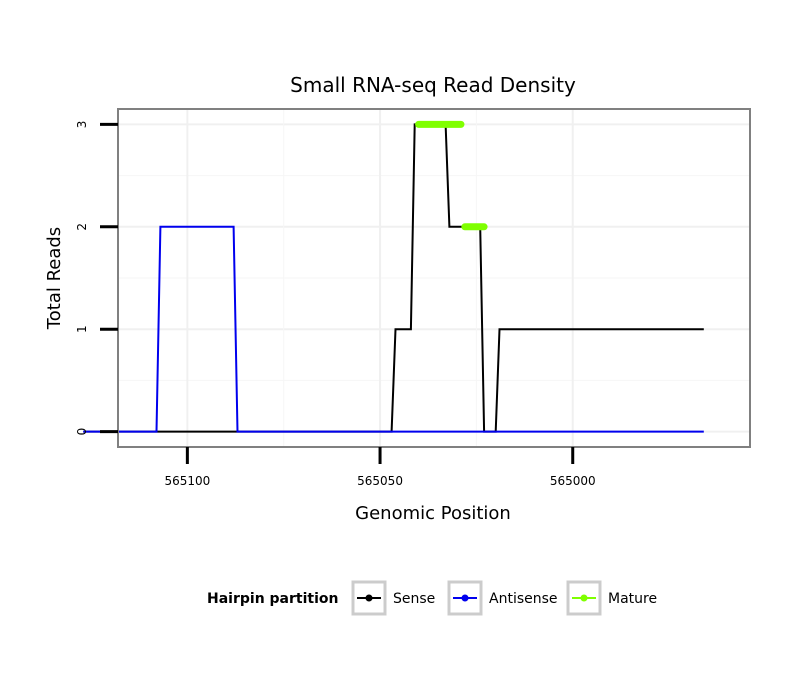 This screenshot has width=810, height=690. What do you see at coordinates (584, 598) in the screenshot?
I see `legend-dot-mature` at bounding box center [584, 598].